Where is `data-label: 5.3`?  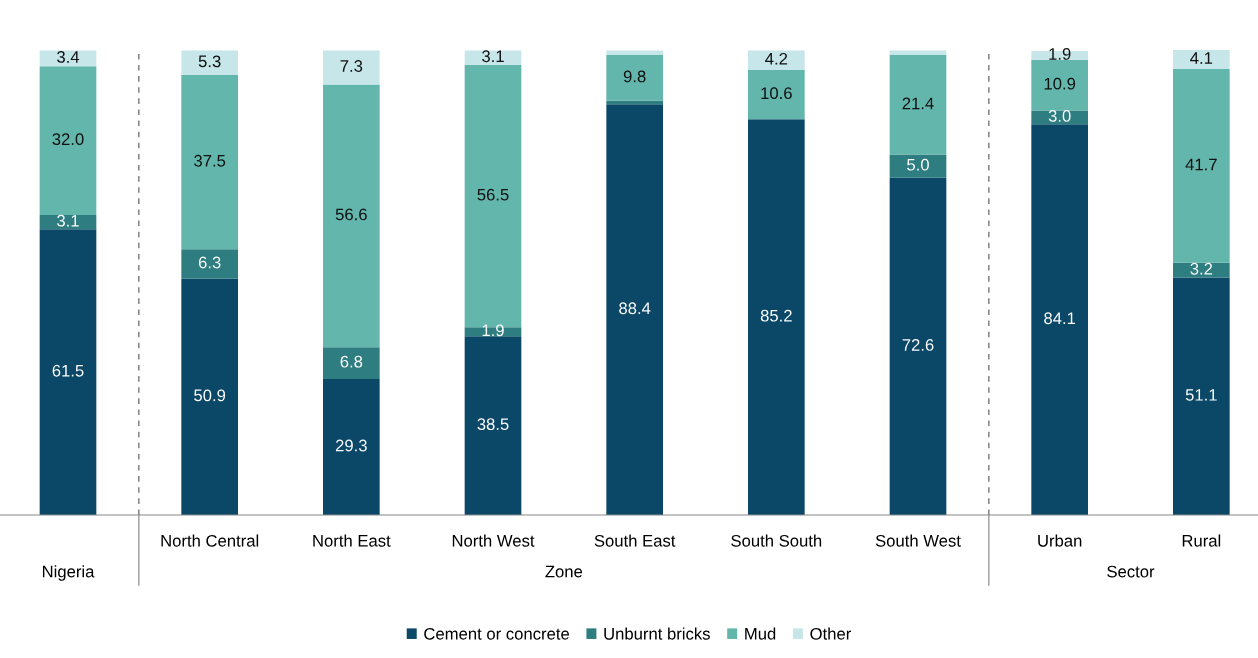
data-label: 5.3 is located at coordinates (209, 61).